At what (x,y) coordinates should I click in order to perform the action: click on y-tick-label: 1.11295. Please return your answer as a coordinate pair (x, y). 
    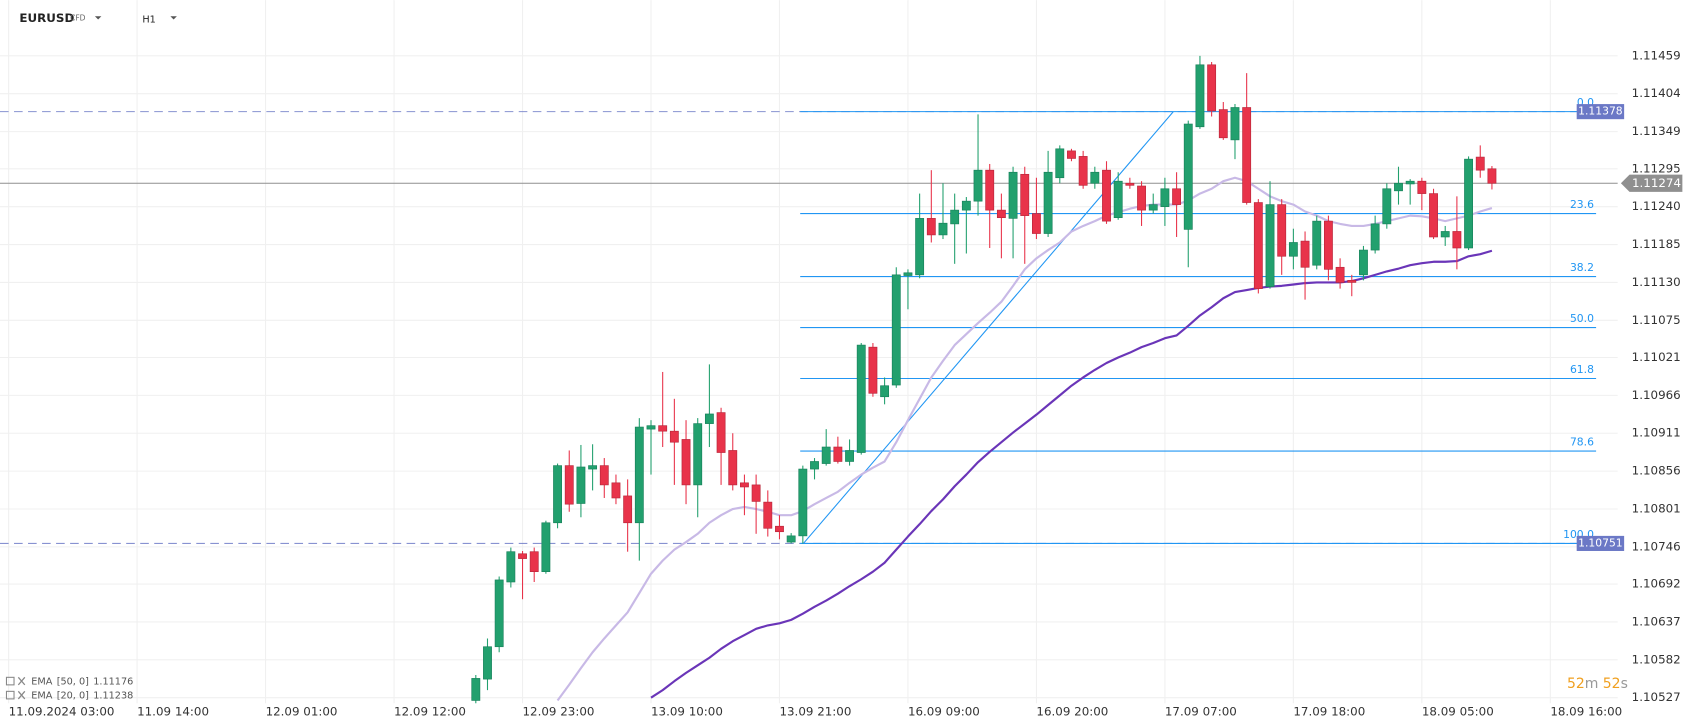
    Looking at the image, I should click on (1656, 168).